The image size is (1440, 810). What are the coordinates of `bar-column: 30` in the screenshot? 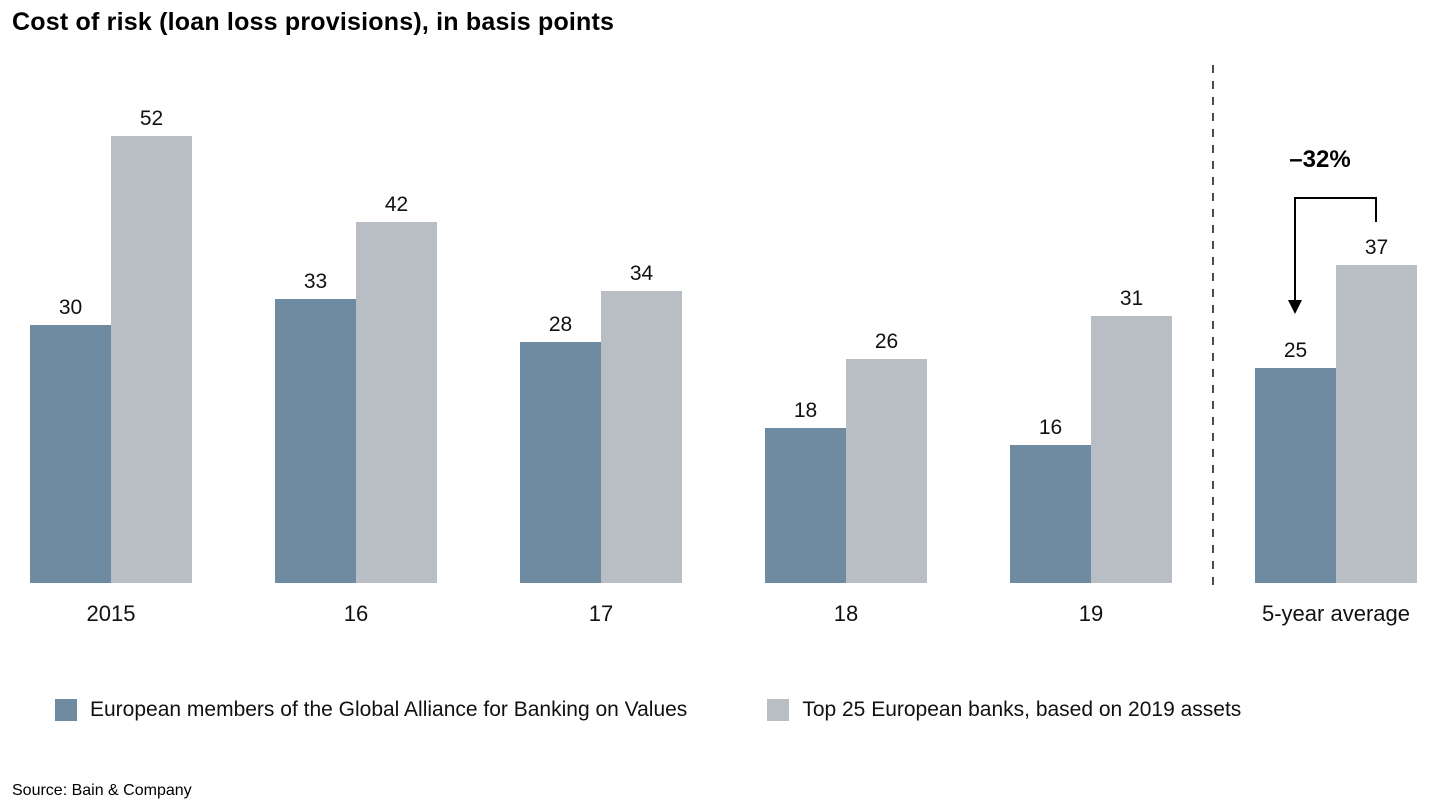 It's located at (70, 440).